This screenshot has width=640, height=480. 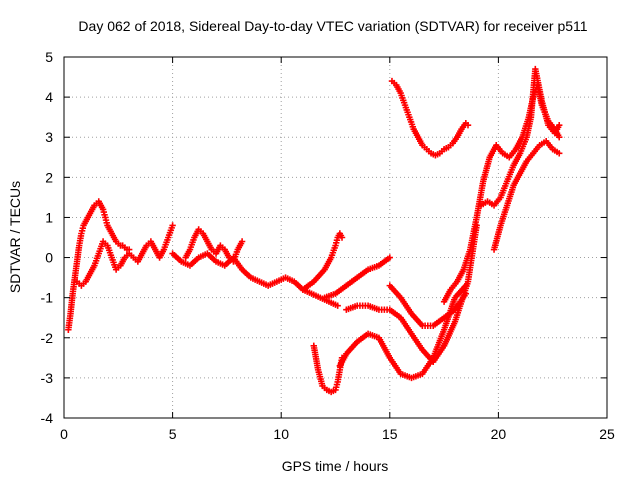 I want to click on series-track-upper-branch, so click(x=430, y=118).